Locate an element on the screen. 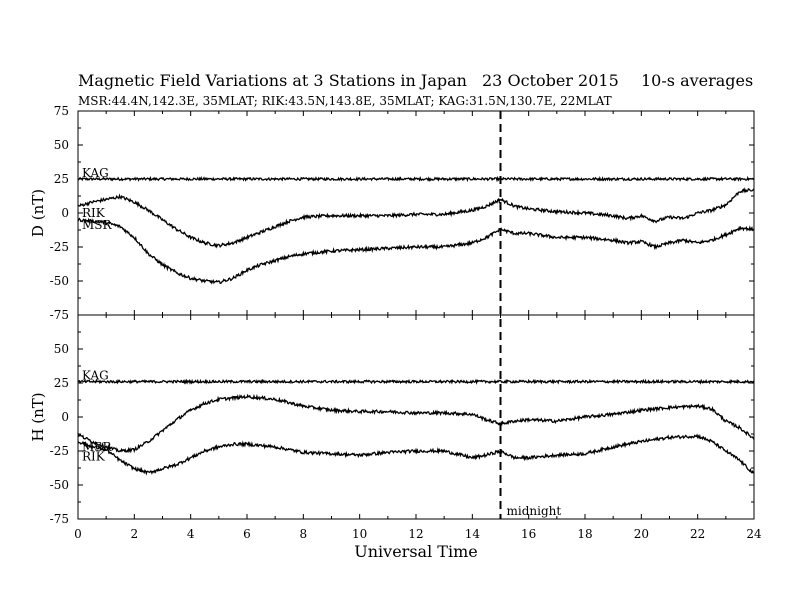  y-axis-label: D (nT) is located at coordinates (38, 213).